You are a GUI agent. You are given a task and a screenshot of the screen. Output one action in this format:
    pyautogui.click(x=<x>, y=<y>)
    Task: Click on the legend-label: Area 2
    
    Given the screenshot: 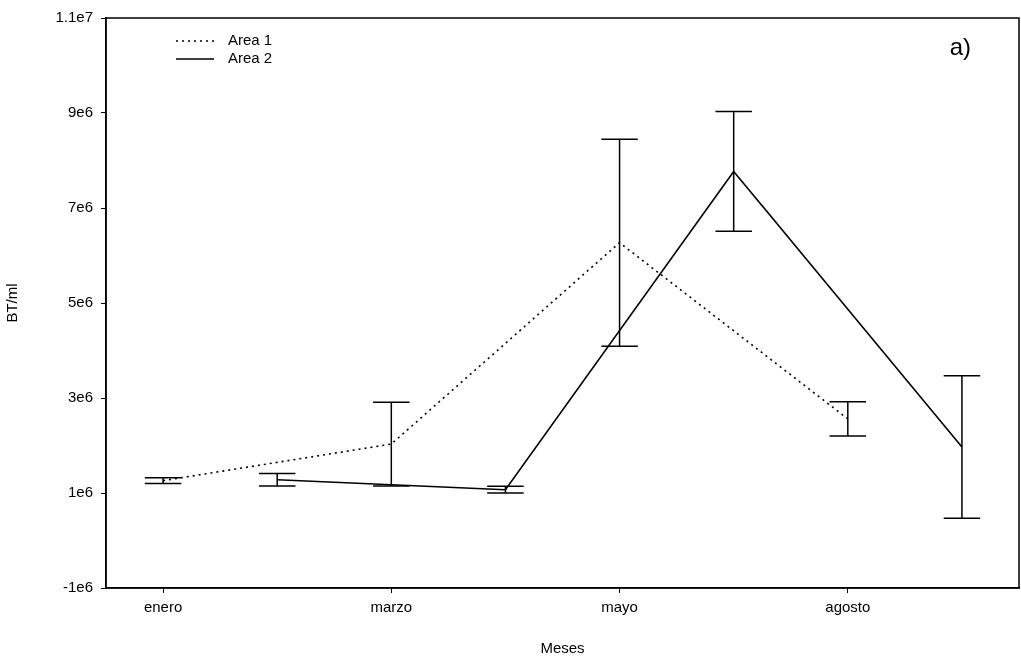 What is the action you would take?
    pyautogui.click(x=250, y=58)
    